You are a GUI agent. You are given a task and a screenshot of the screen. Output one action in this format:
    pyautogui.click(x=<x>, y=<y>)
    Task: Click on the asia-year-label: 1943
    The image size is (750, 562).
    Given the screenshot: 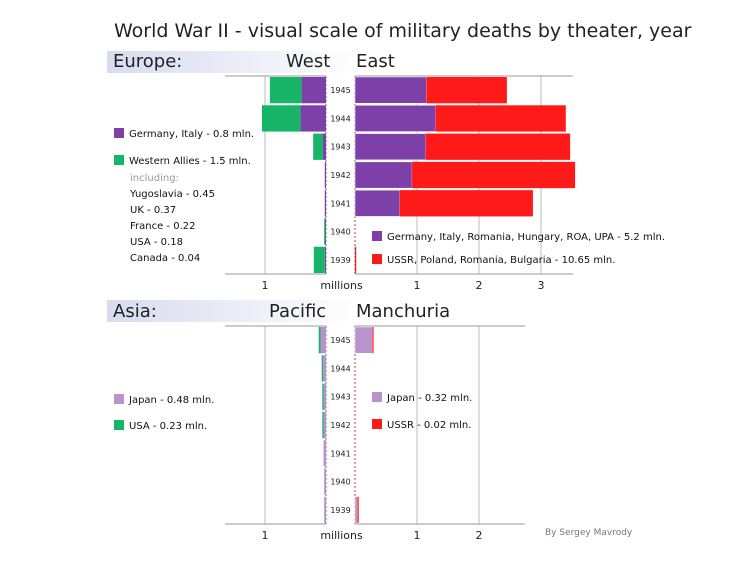 What is the action you would take?
    pyautogui.click(x=340, y=397)
    